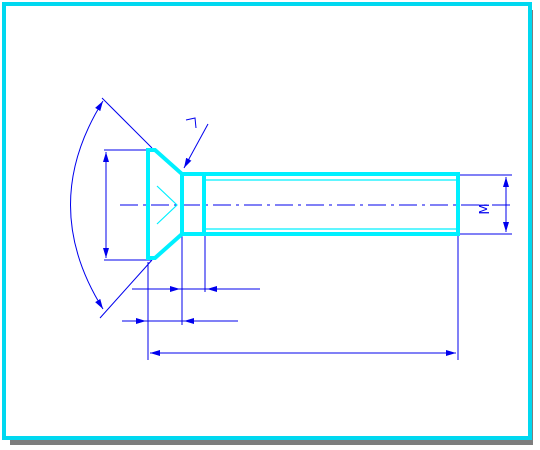 This screenshot has width=540, height=450. I want to click on screw-outline, so click(303, 204).